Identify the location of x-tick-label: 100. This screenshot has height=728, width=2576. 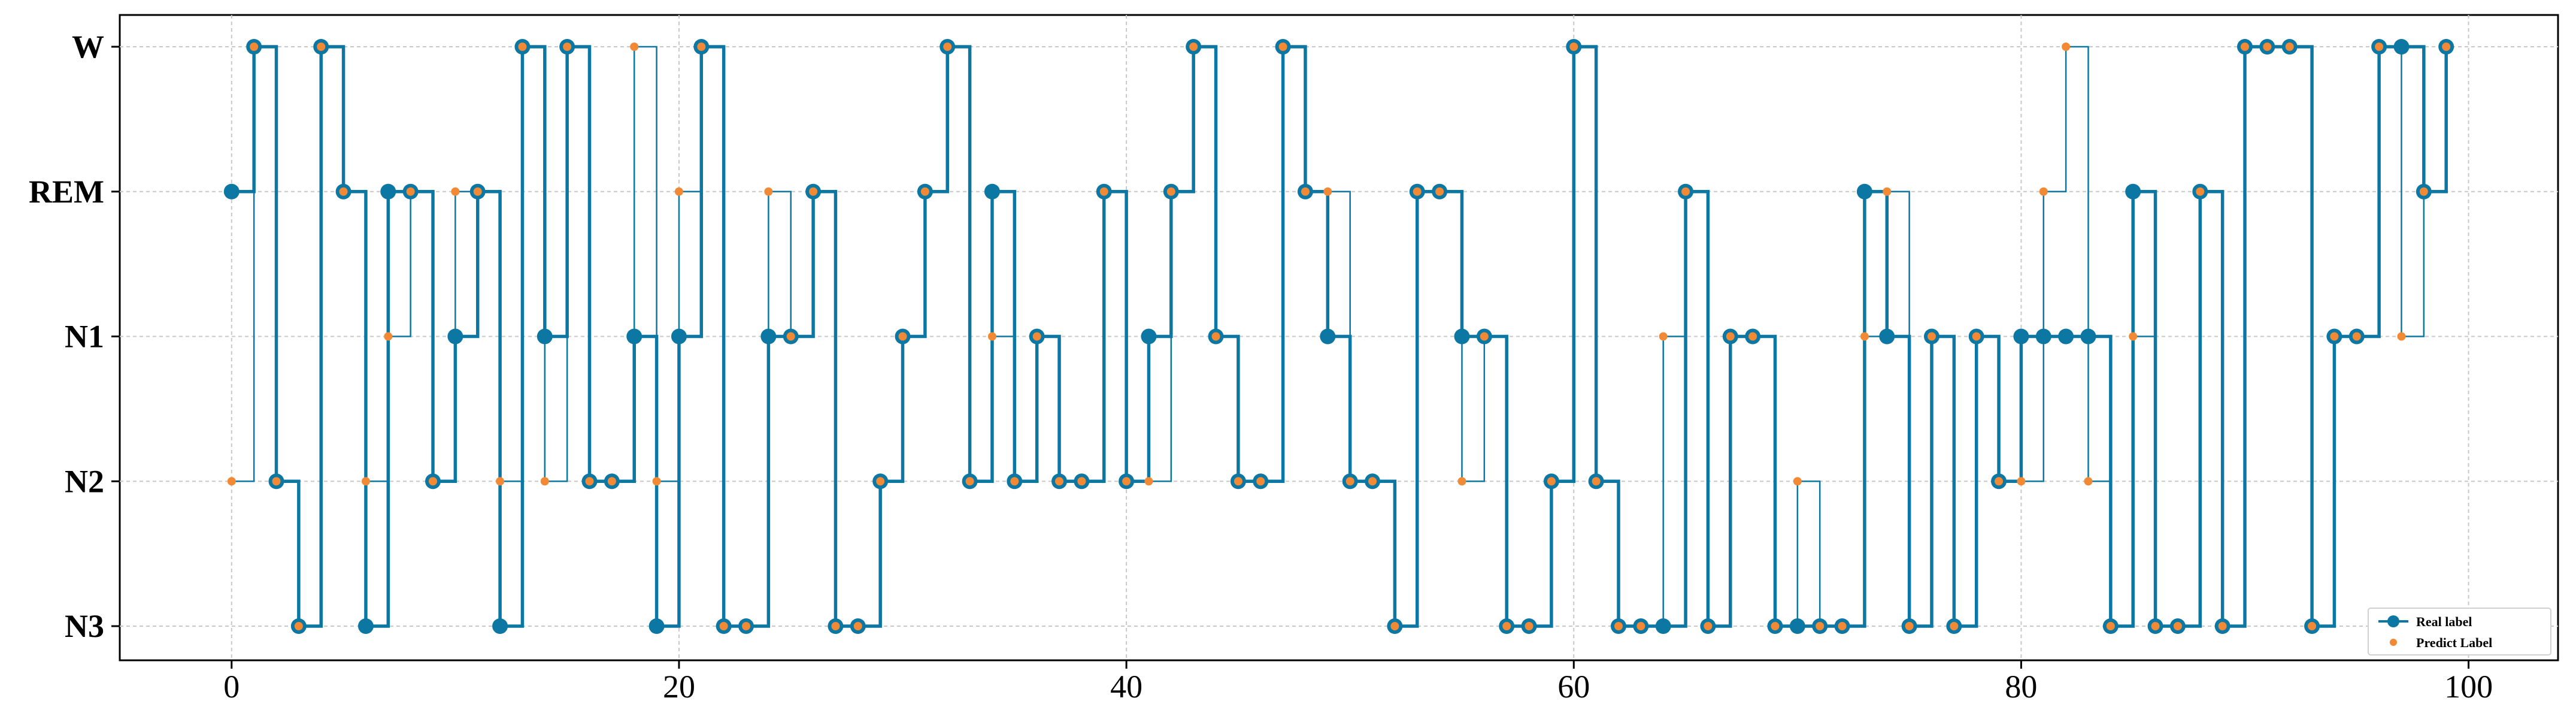
(2468, 687).